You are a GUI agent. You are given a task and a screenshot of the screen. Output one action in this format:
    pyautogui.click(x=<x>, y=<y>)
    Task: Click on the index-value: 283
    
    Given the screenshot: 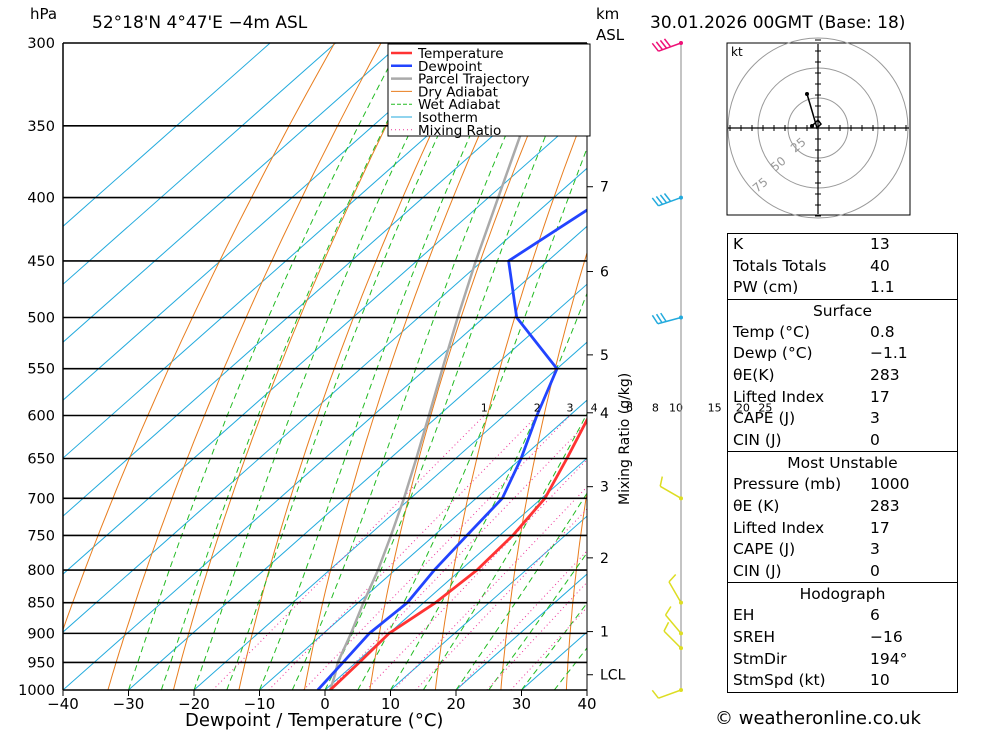 What is the action you would take?
    pyautogui.click(x=885, y=505)
    